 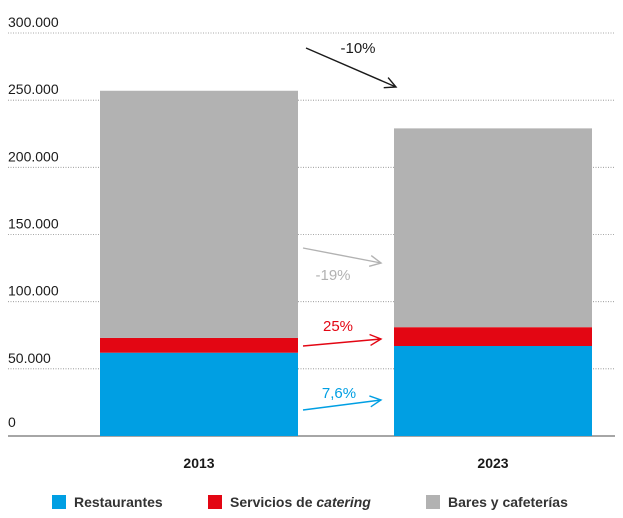 I want to click on legend-item-restaurantes: Restaurantes, so click(x=107, y=502).